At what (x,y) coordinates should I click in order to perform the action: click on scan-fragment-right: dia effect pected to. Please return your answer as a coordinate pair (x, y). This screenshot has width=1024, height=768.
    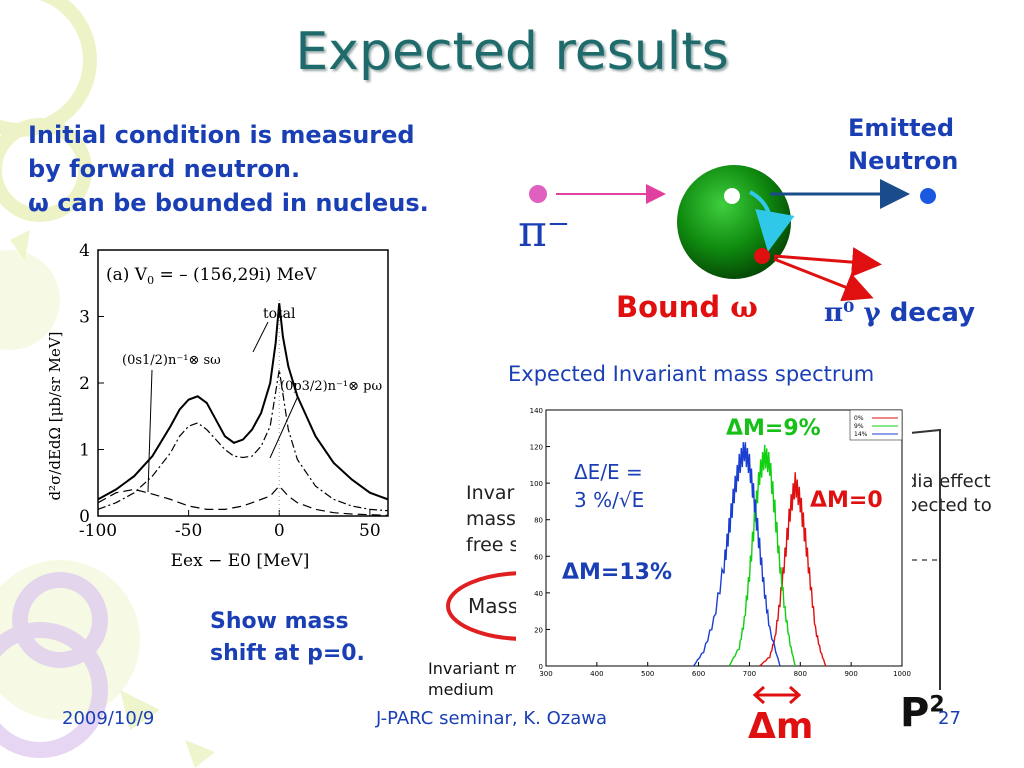
    Looking at the image, I should click on (949, 494).